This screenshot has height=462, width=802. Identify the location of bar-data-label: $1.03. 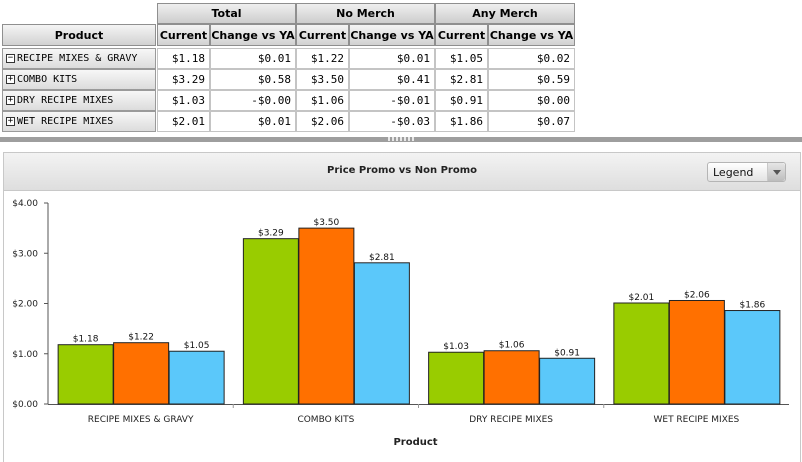
(456, 347).